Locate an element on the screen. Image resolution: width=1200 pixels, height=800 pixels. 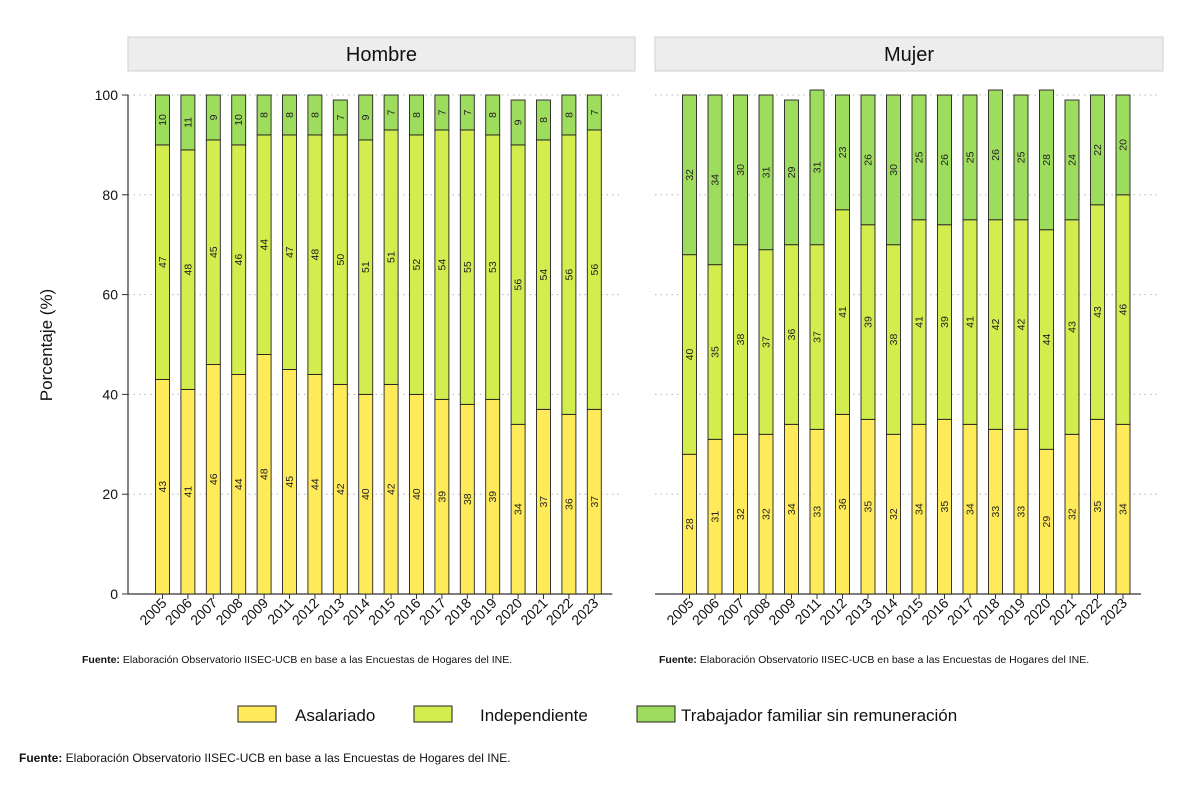
x-tick-label: 2015 is located at coordinates (381, 611).